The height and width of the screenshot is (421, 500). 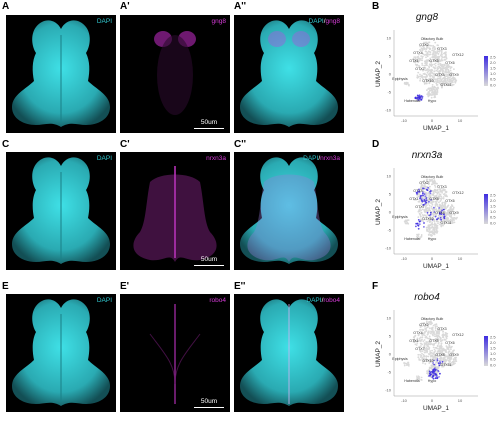 What do you see at coordinates (240, 286) in the screenshot?
I see `panel-letter-e-double-prime: E''` at bounding box center [240, 286].